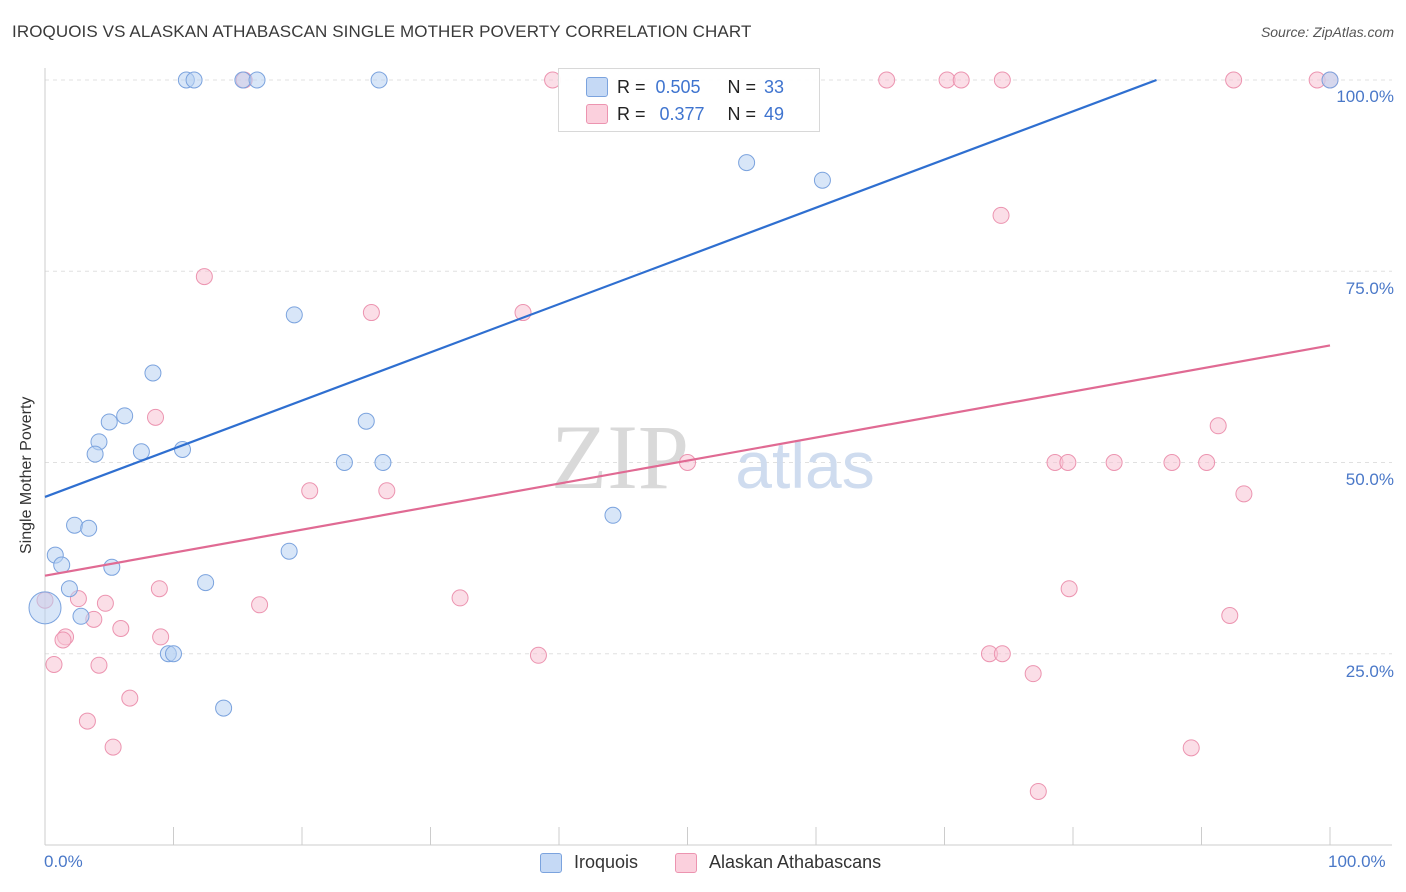 The image size is (1406, 892). I want to click on legend-row-athabascan: R = 0.377 N = 49, so click(700, 114).